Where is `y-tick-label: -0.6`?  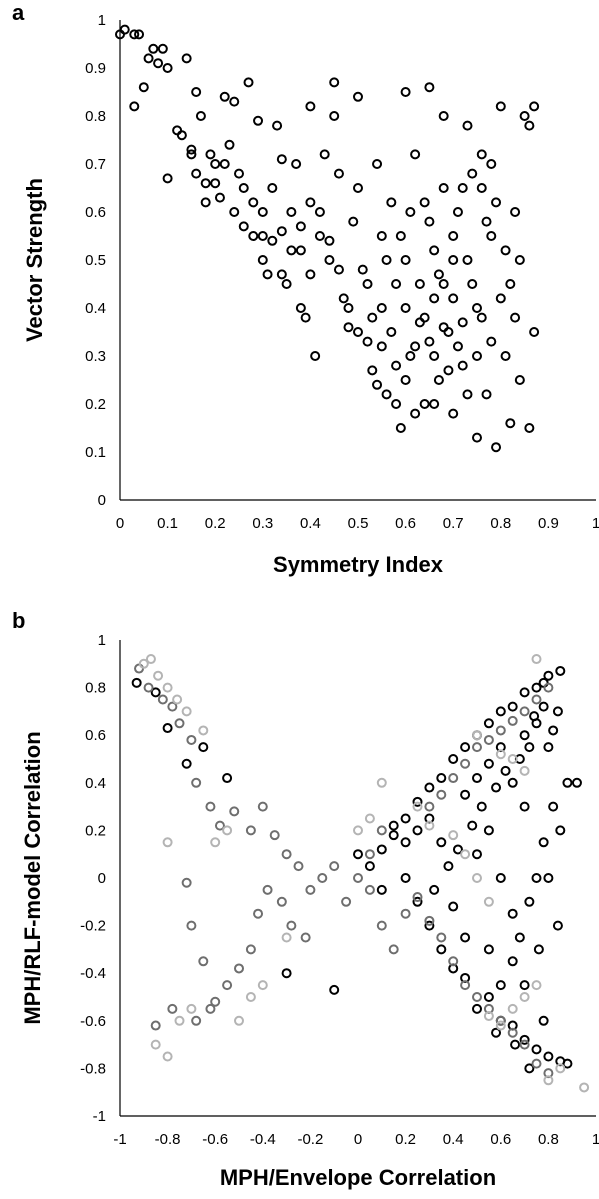 y-tick-label: -0.6 is located at coordinates (93, 1021).